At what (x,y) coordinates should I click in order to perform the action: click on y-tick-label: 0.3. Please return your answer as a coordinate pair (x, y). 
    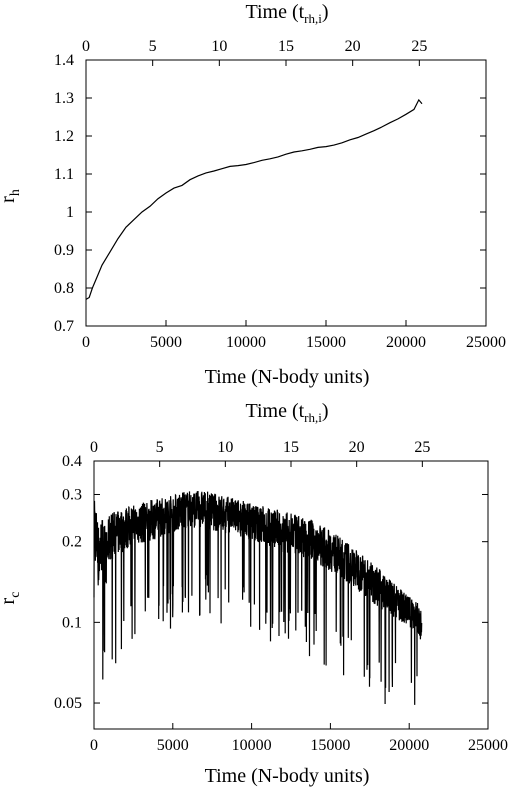
    Looking at the image, I should click on (72, 494).